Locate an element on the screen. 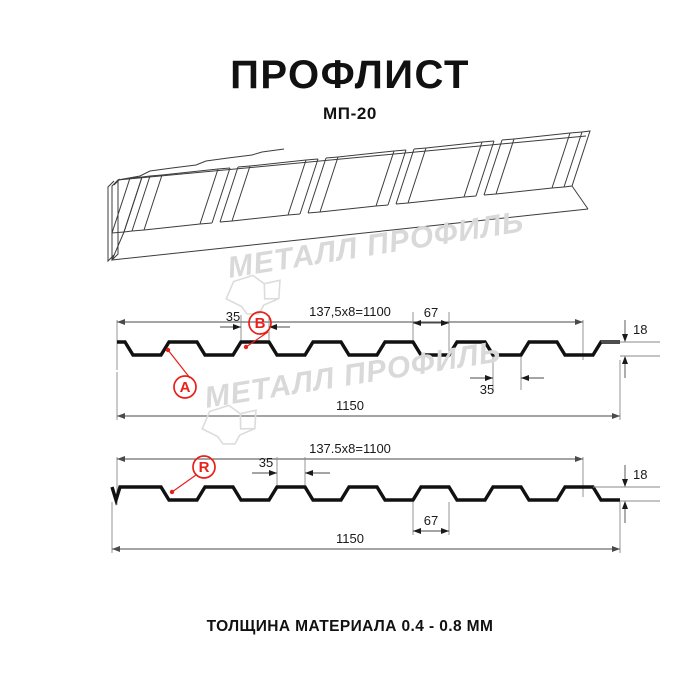  dimension-flat-bottom: 67 is located at coordinates (431, 518).